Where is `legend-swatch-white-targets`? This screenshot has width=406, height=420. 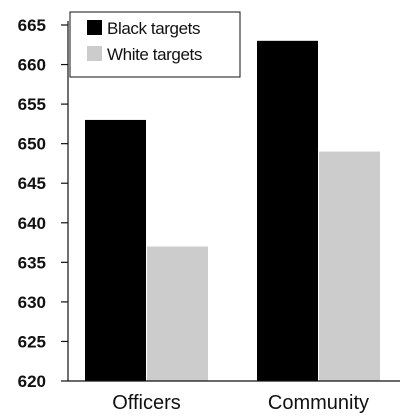
legend-swatch-white-targets is located at coordinates (94, 53).